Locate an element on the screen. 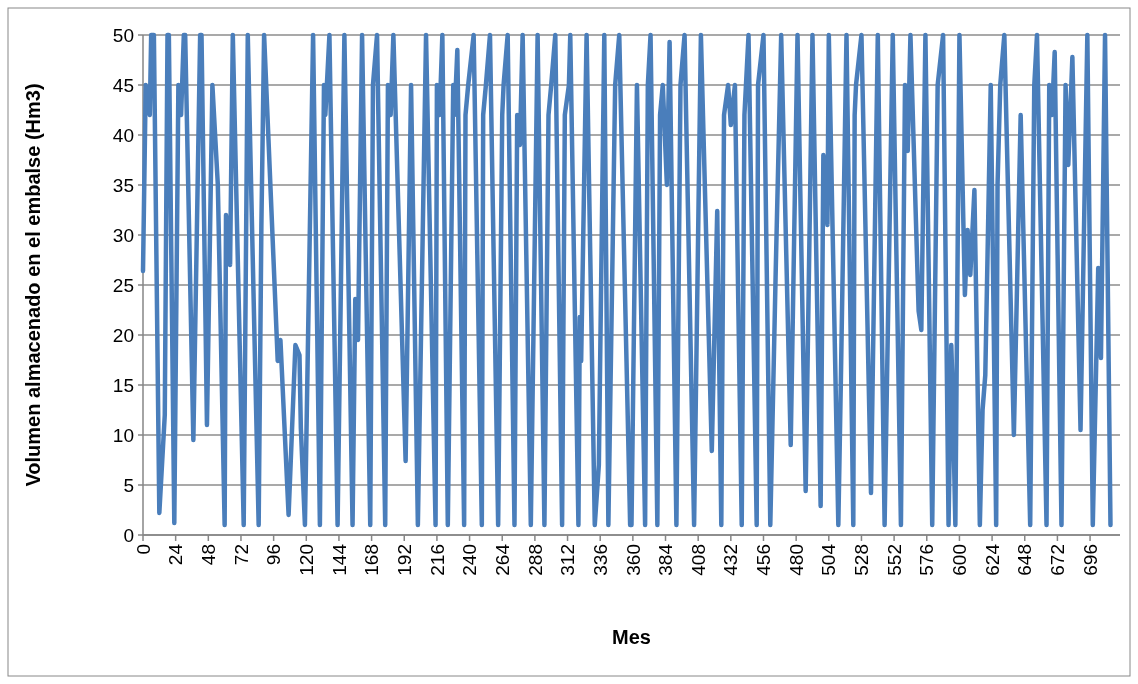 The width and height of the screenshot is (1138, 684). x-tick-label: 240 is located at coordinates (470, 560).